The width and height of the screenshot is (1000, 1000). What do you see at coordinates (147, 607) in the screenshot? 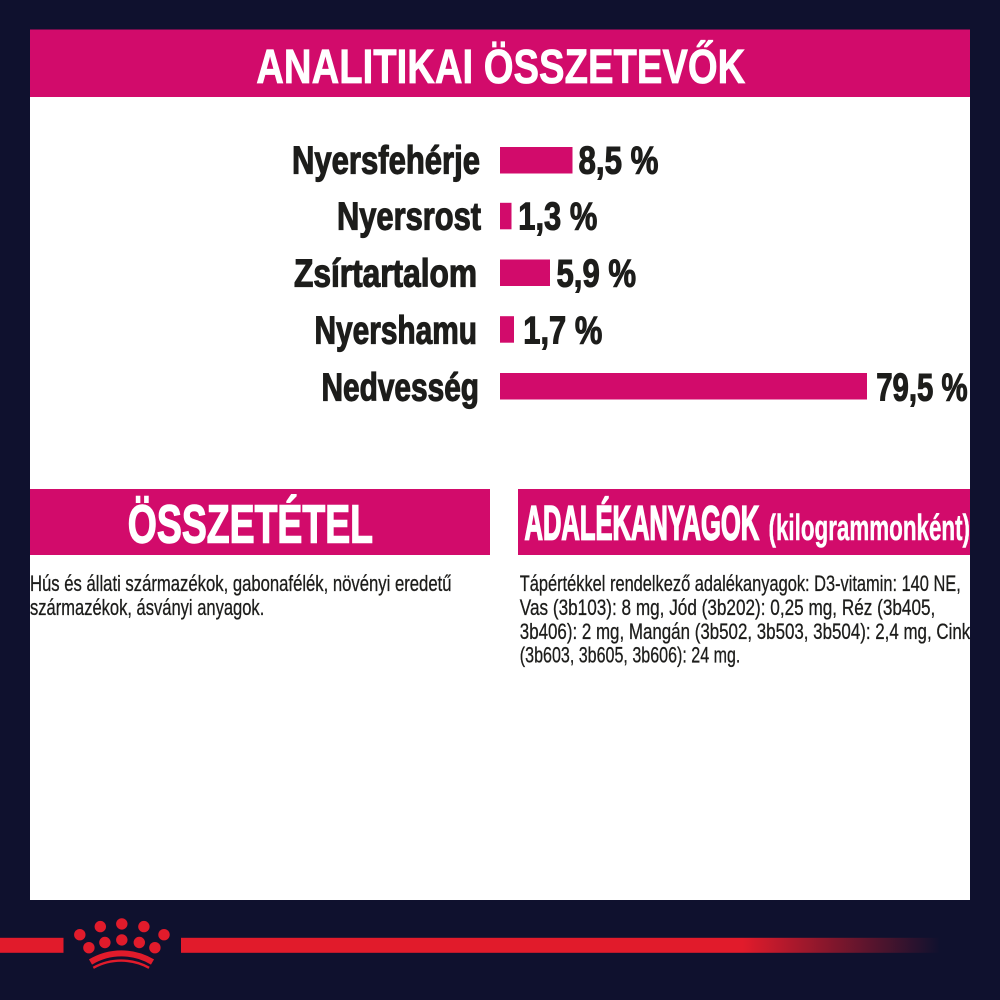
I see `svg-text: származékok, ásványi anyagok.` at bounding box center [147, 607].